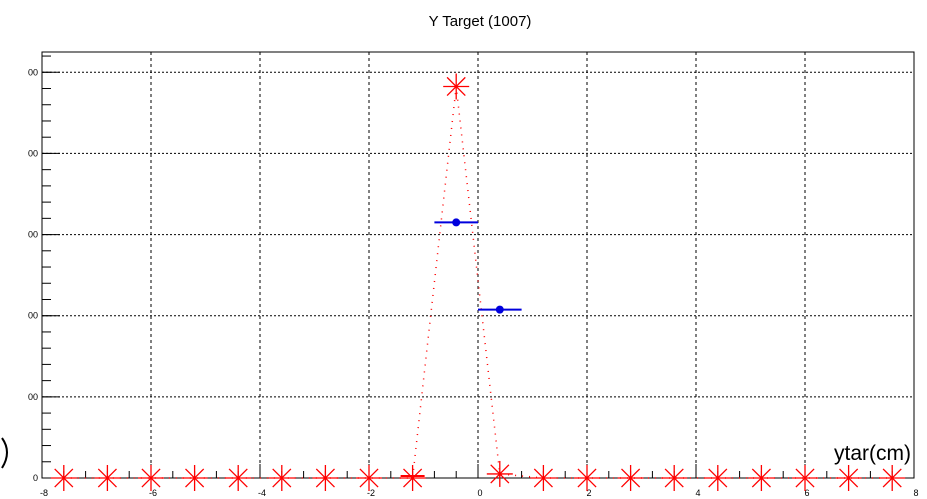 Image resolution: width=927 pixels, height=499 pixels. I want to click on x-tick-label: 8, so click(915, 493).